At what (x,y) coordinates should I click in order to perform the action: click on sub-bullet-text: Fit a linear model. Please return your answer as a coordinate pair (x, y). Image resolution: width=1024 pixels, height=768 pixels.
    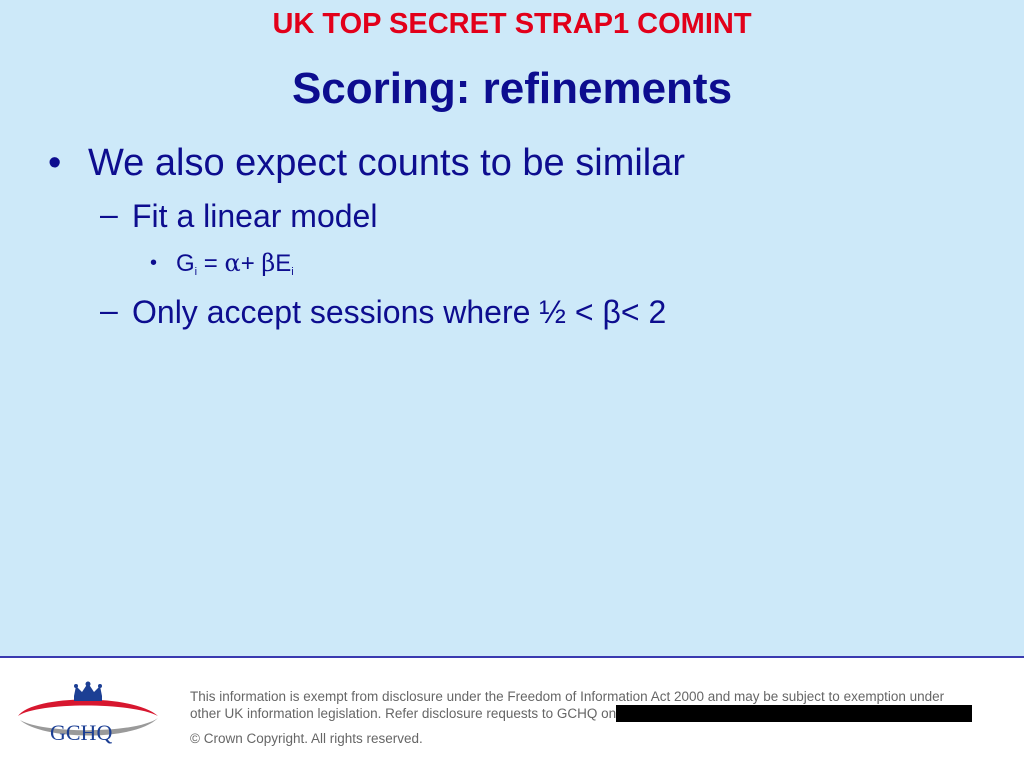
    Looking at the image, I should click on (255, 216).